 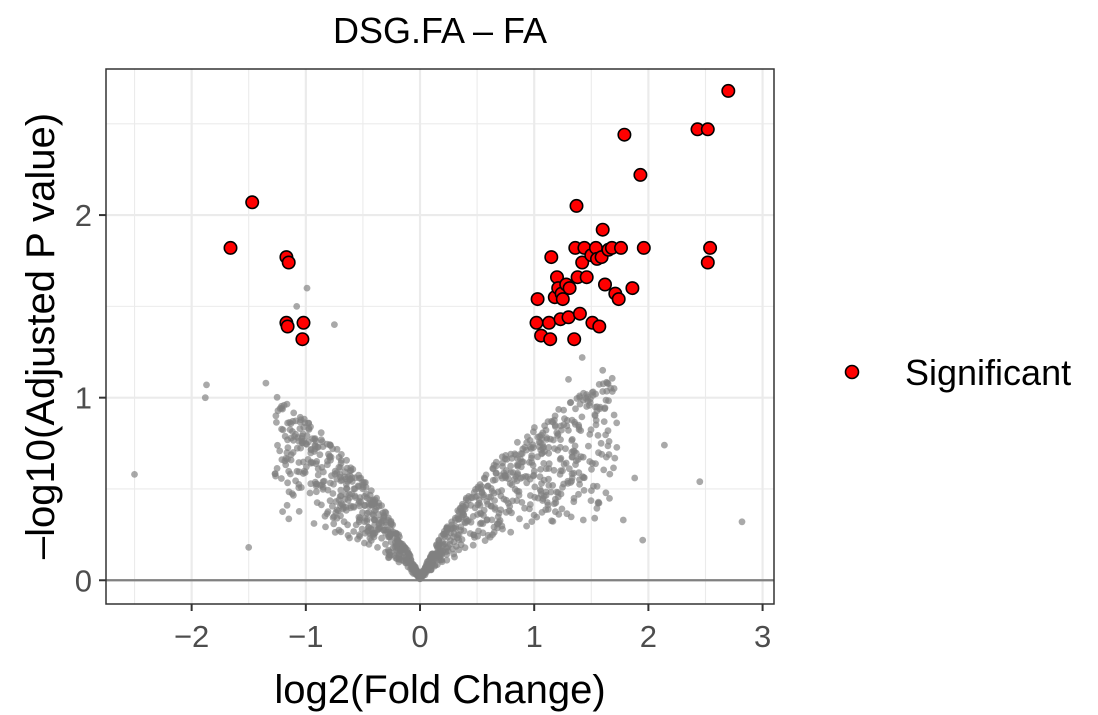 What do you see at coordinates (305, 636) in the screenshot?
I see `x-tick-label: −1` at bounding box center [305, 636].